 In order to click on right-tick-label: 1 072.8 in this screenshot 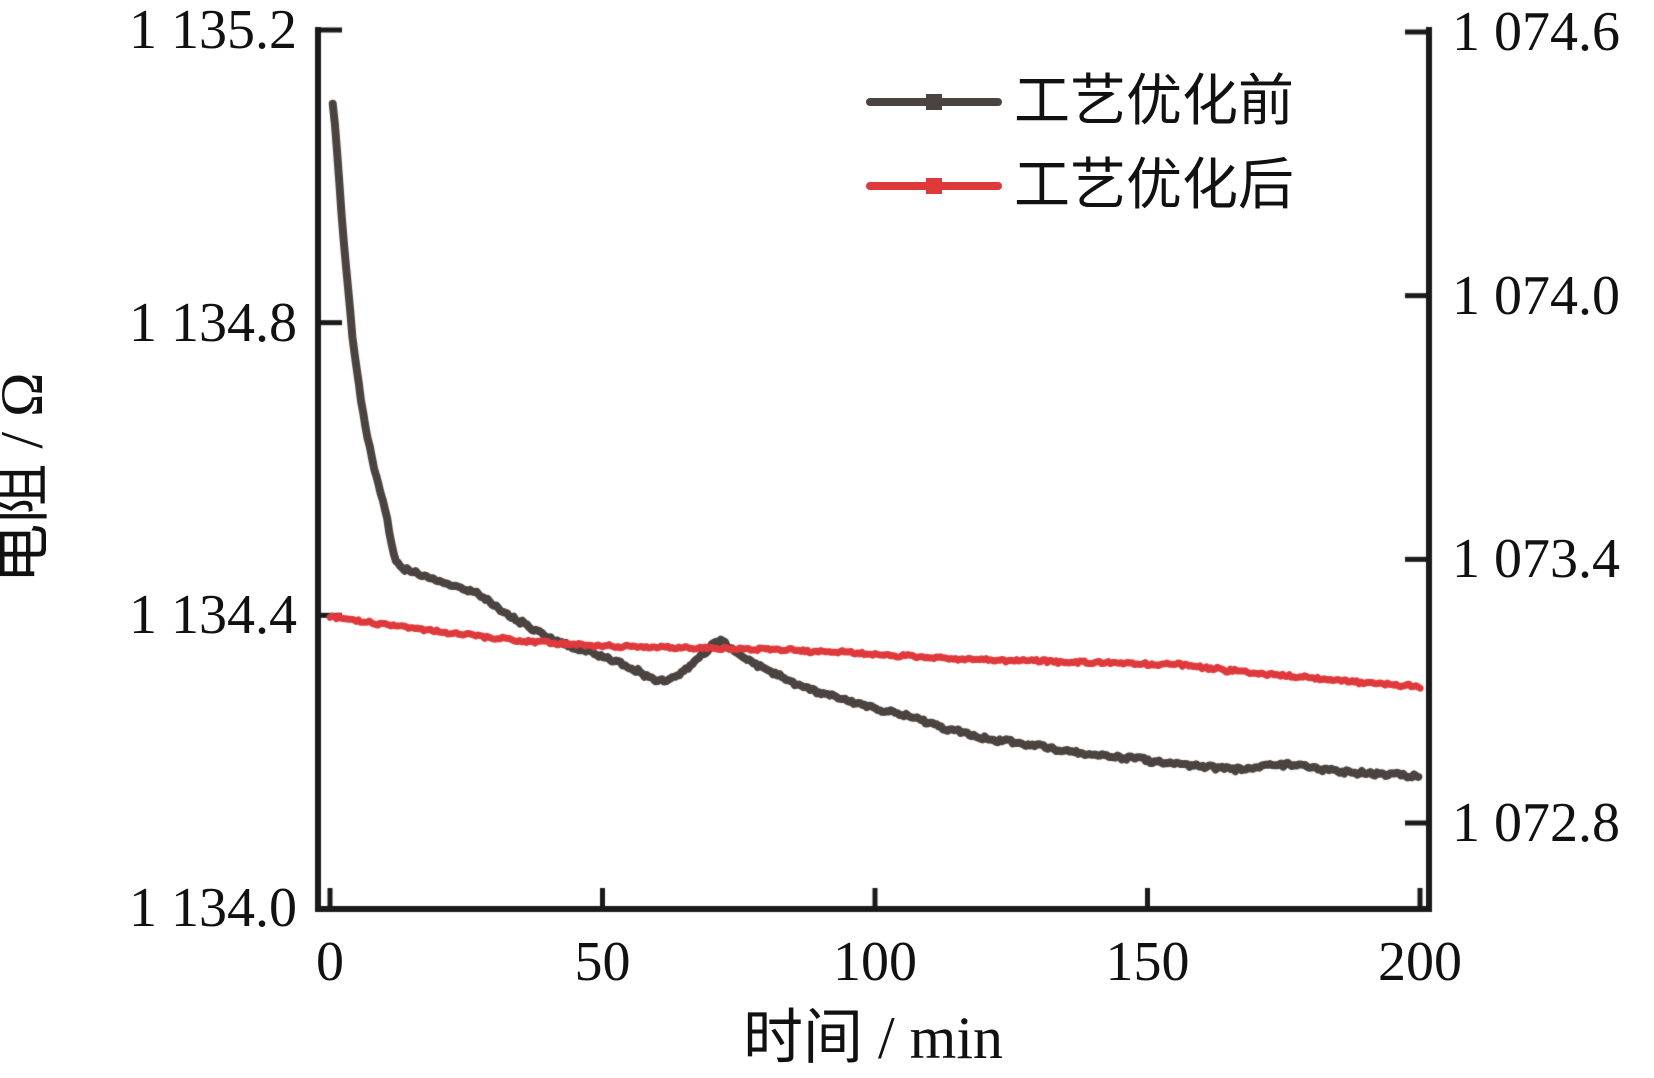, I will do `click(1536, 823)`.